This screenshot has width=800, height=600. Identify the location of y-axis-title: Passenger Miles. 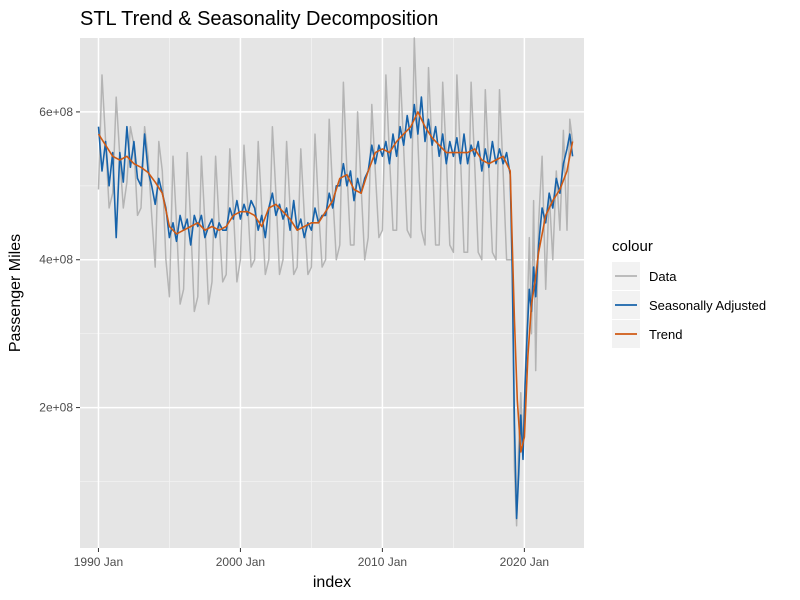
(15, 293).